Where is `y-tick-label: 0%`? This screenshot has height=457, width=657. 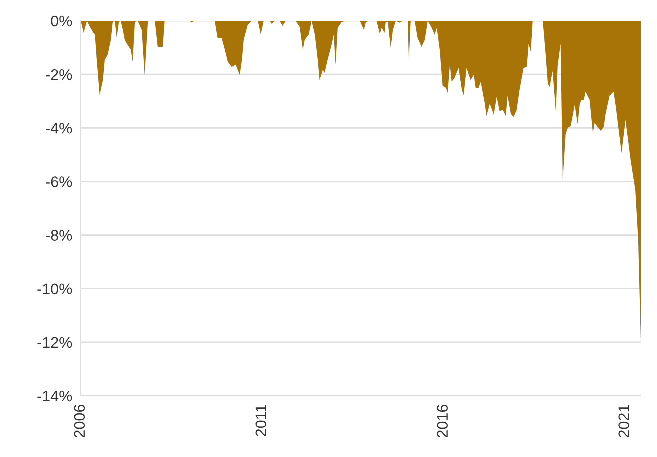
y-tick-label: 0% is located at coordinates (61, 21).